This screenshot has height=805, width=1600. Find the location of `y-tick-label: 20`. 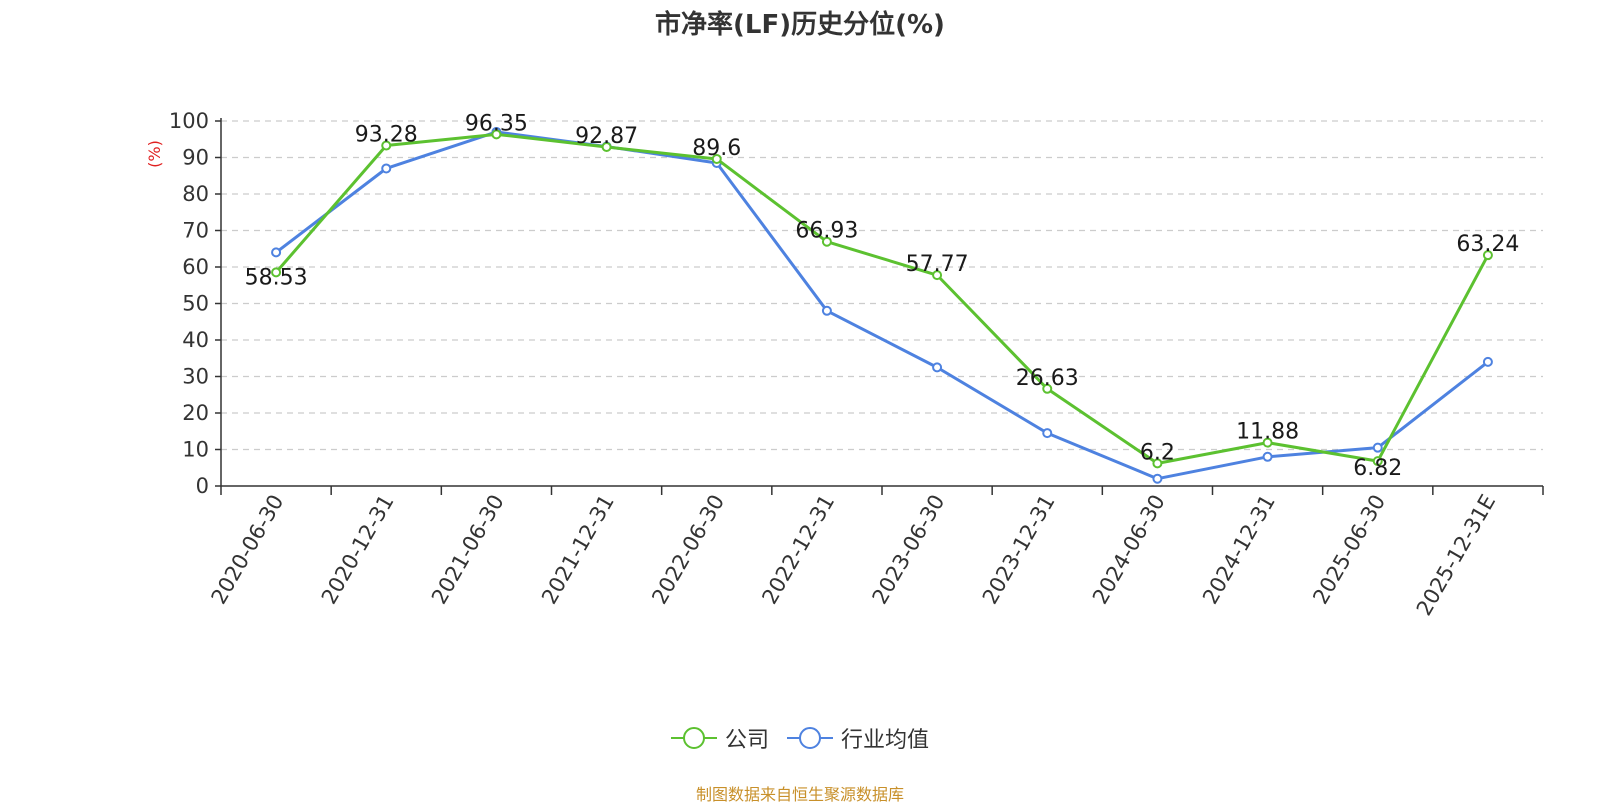

y-tick-label: 20 is located at coordinates (195, 413).